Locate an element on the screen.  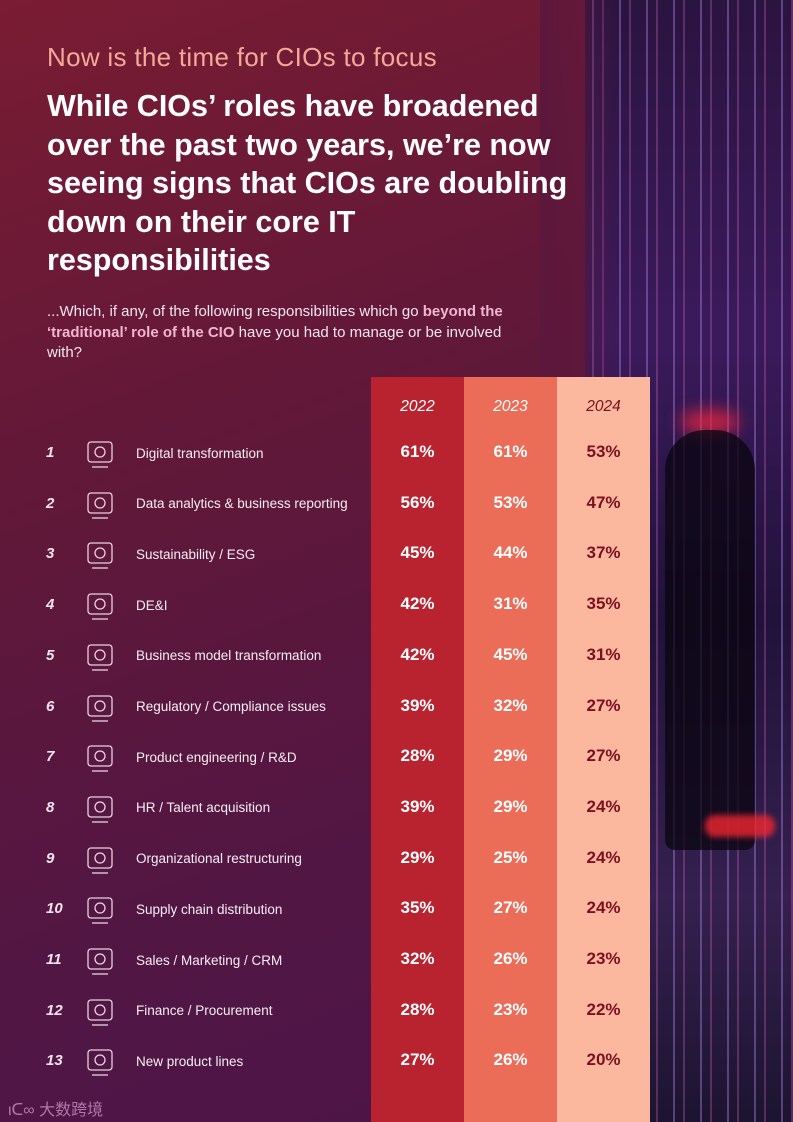
value-2024: 31% is located at coordinates (603, 654).